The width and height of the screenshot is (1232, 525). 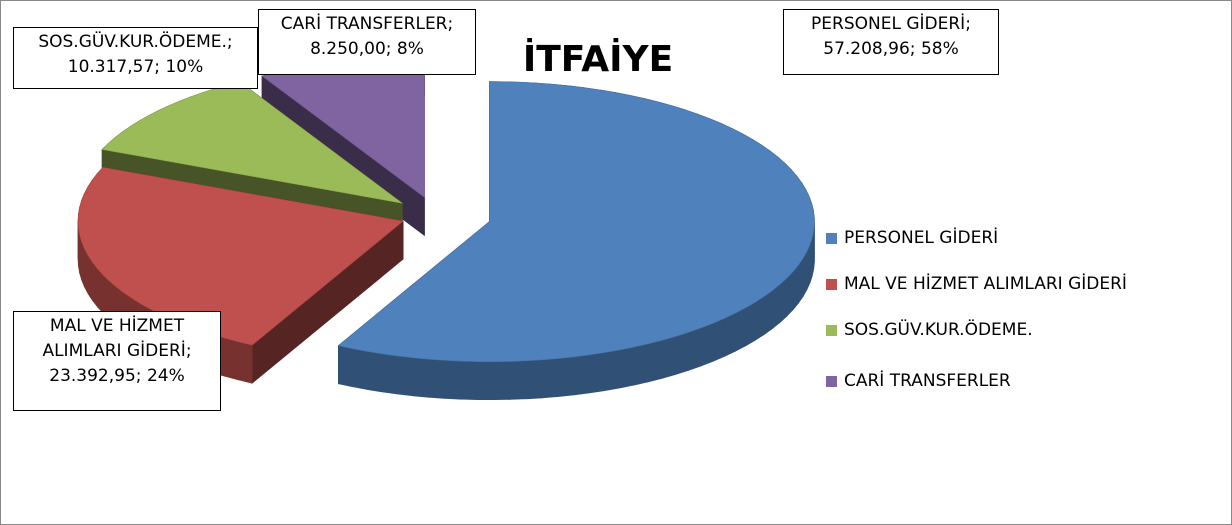 What do you see at coordinates (985, 283) in the screenshot?
I see `legend-label: MAL VE HİZMET ALIMLARI GİDERİ` at bounding box center [985, 283].